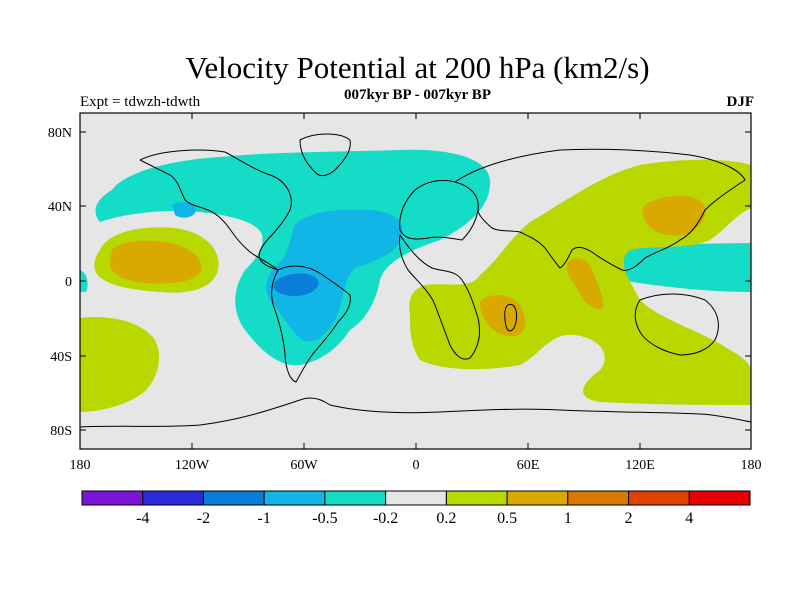  I want to click on negative-region-cyan, so click(334, 275).